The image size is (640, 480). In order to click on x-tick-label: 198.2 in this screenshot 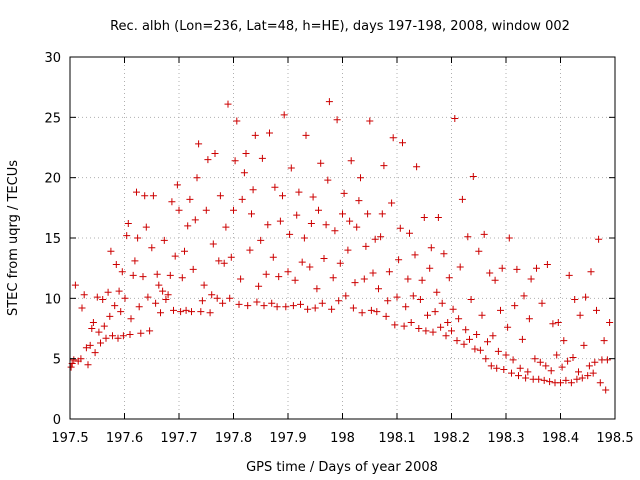, I will do `click(451, 438)`.